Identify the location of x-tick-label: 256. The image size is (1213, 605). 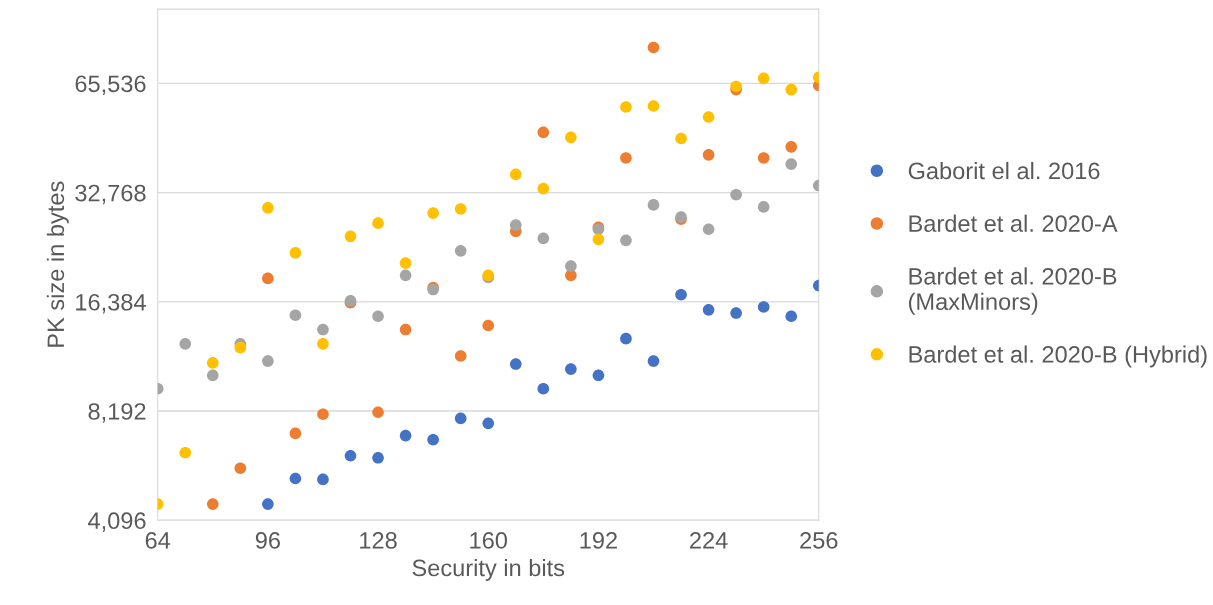
(819, 540).